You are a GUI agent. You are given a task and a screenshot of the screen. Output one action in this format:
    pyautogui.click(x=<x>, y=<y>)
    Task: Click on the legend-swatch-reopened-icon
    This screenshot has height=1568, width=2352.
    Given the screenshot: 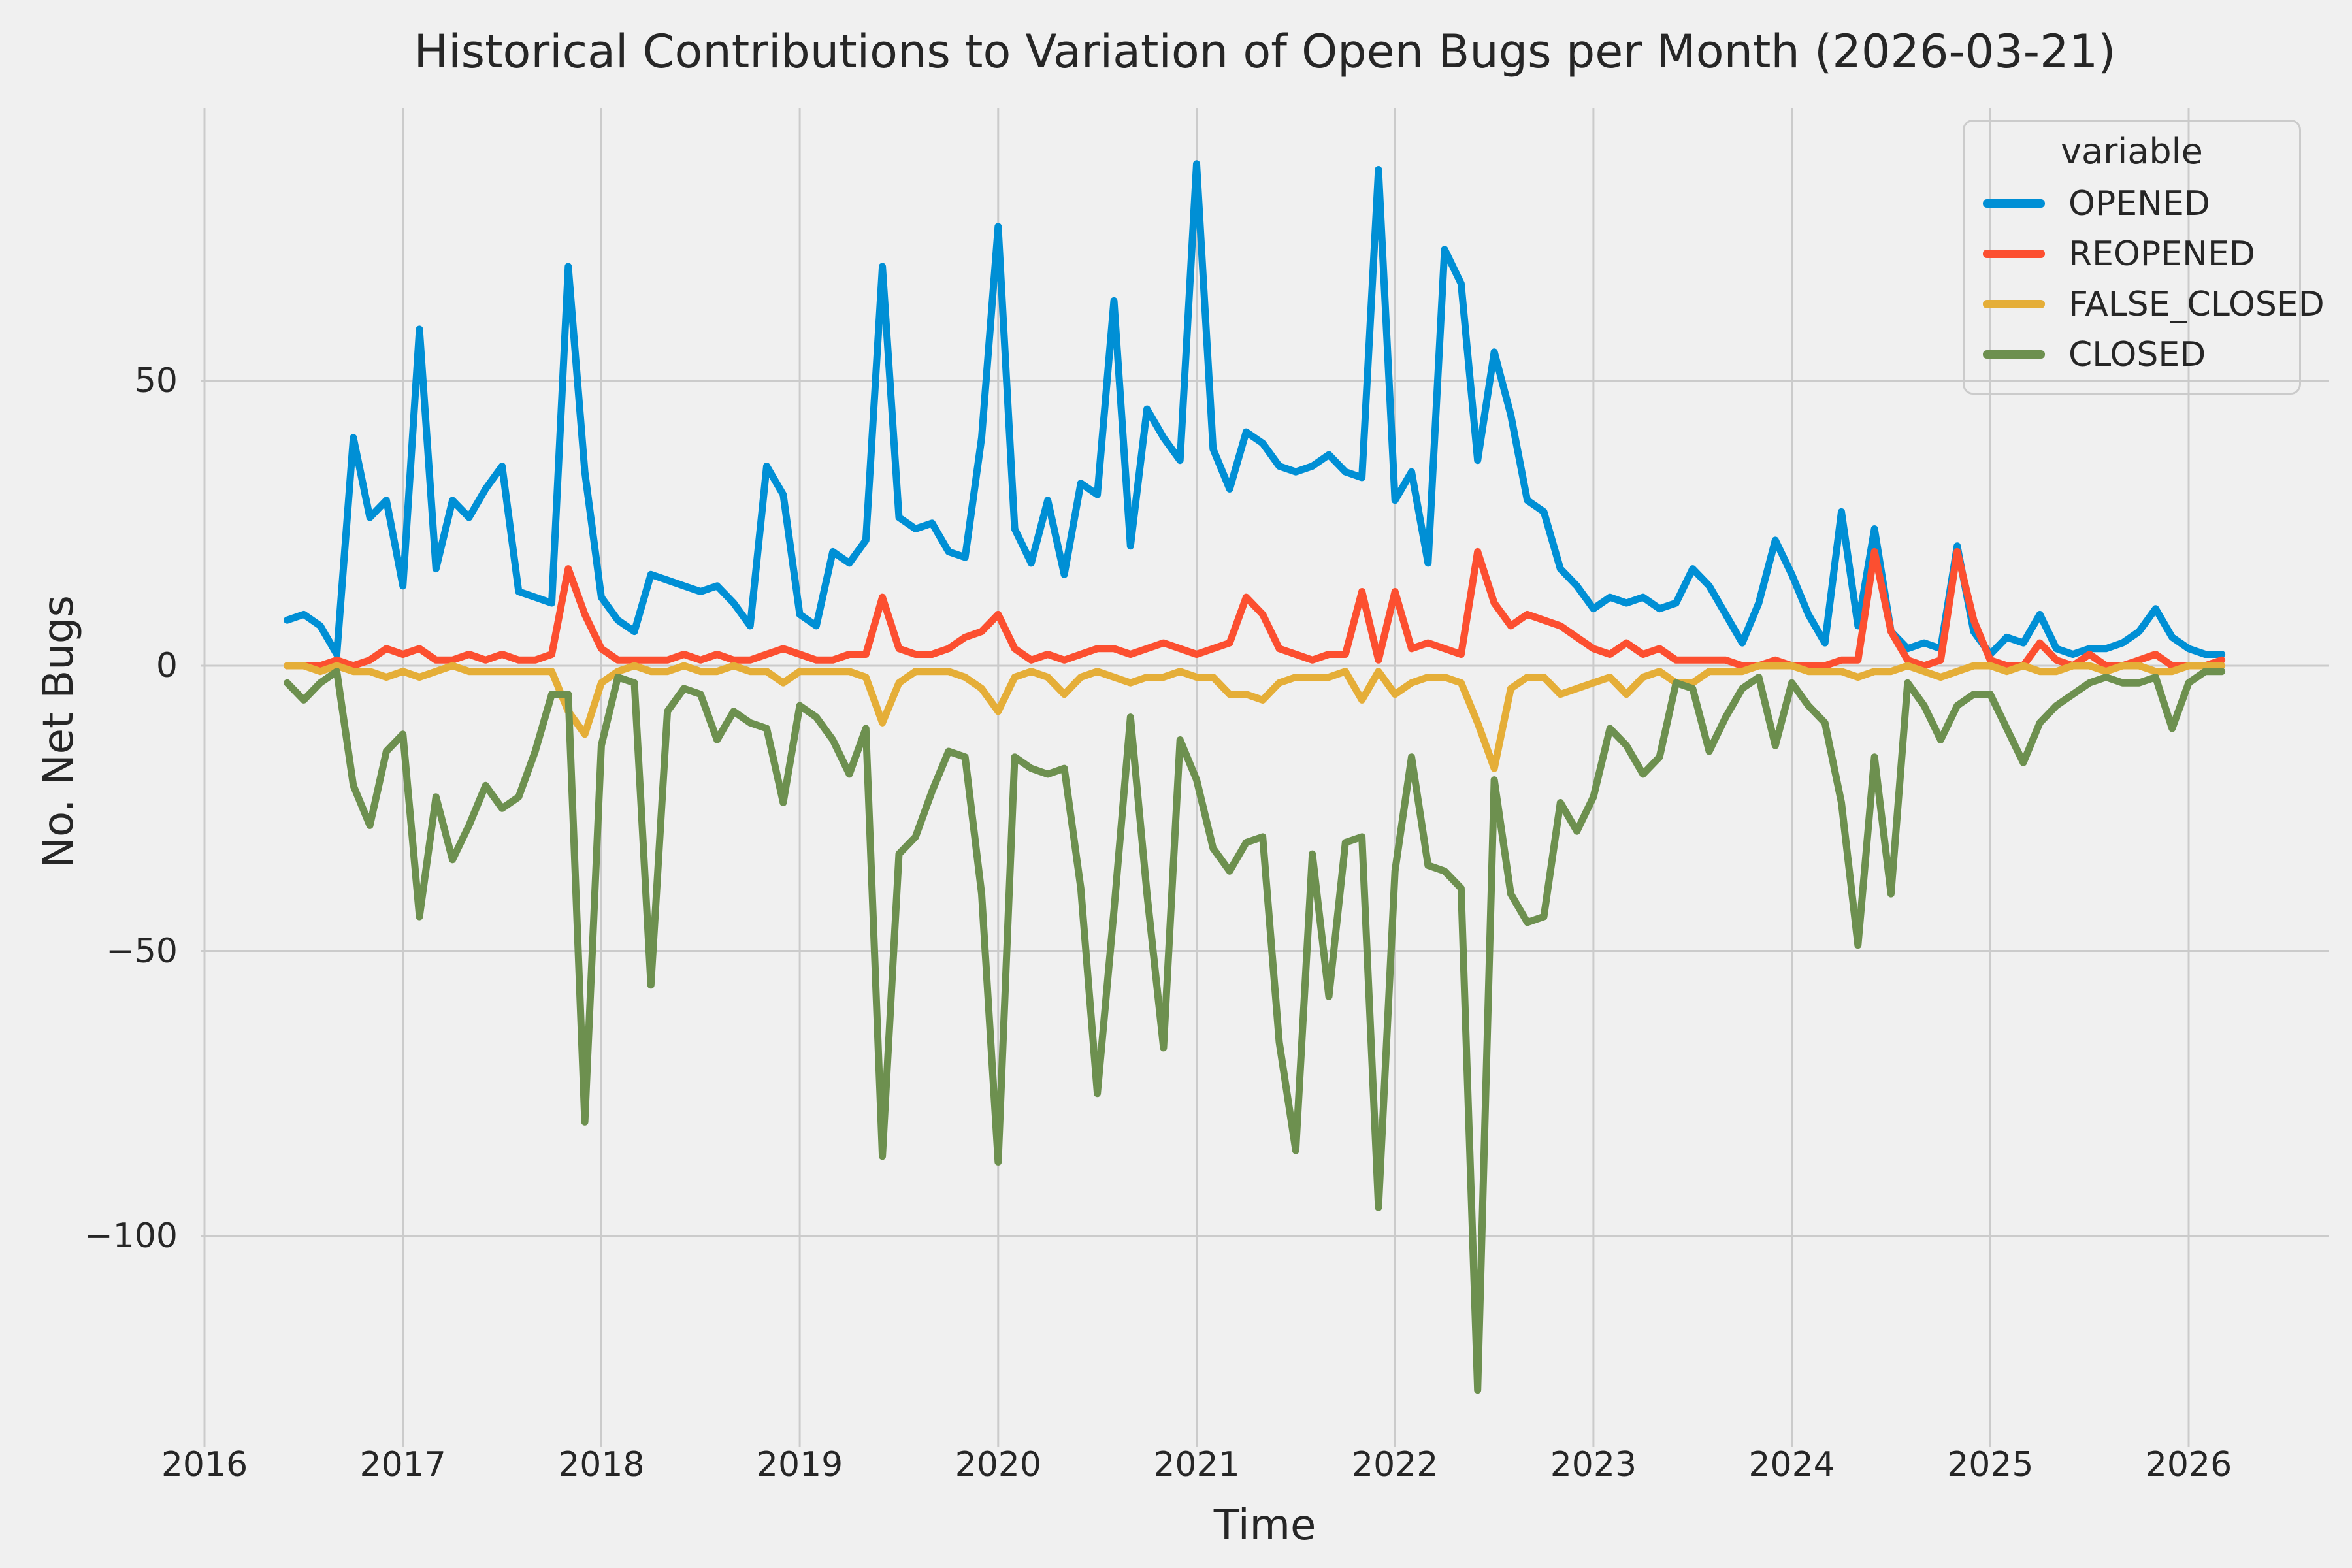 What is the action you would take?
    pyautogui.click(x=2014, y=254)
    